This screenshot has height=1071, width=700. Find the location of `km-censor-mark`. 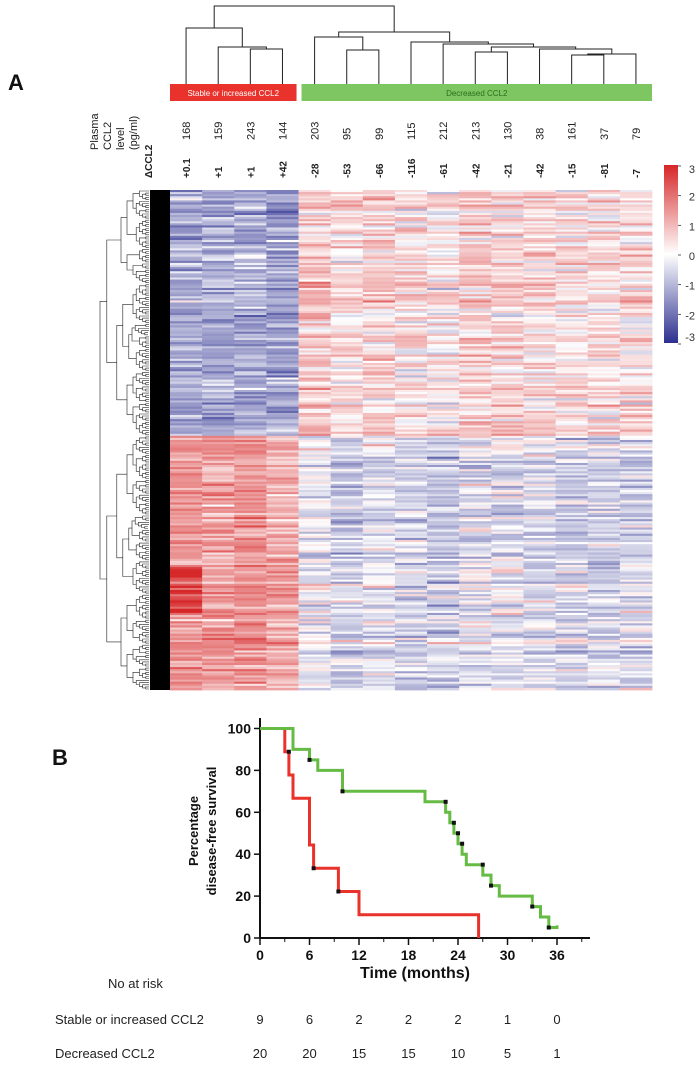

km-censor-mark is located at coordinates (288, 751).